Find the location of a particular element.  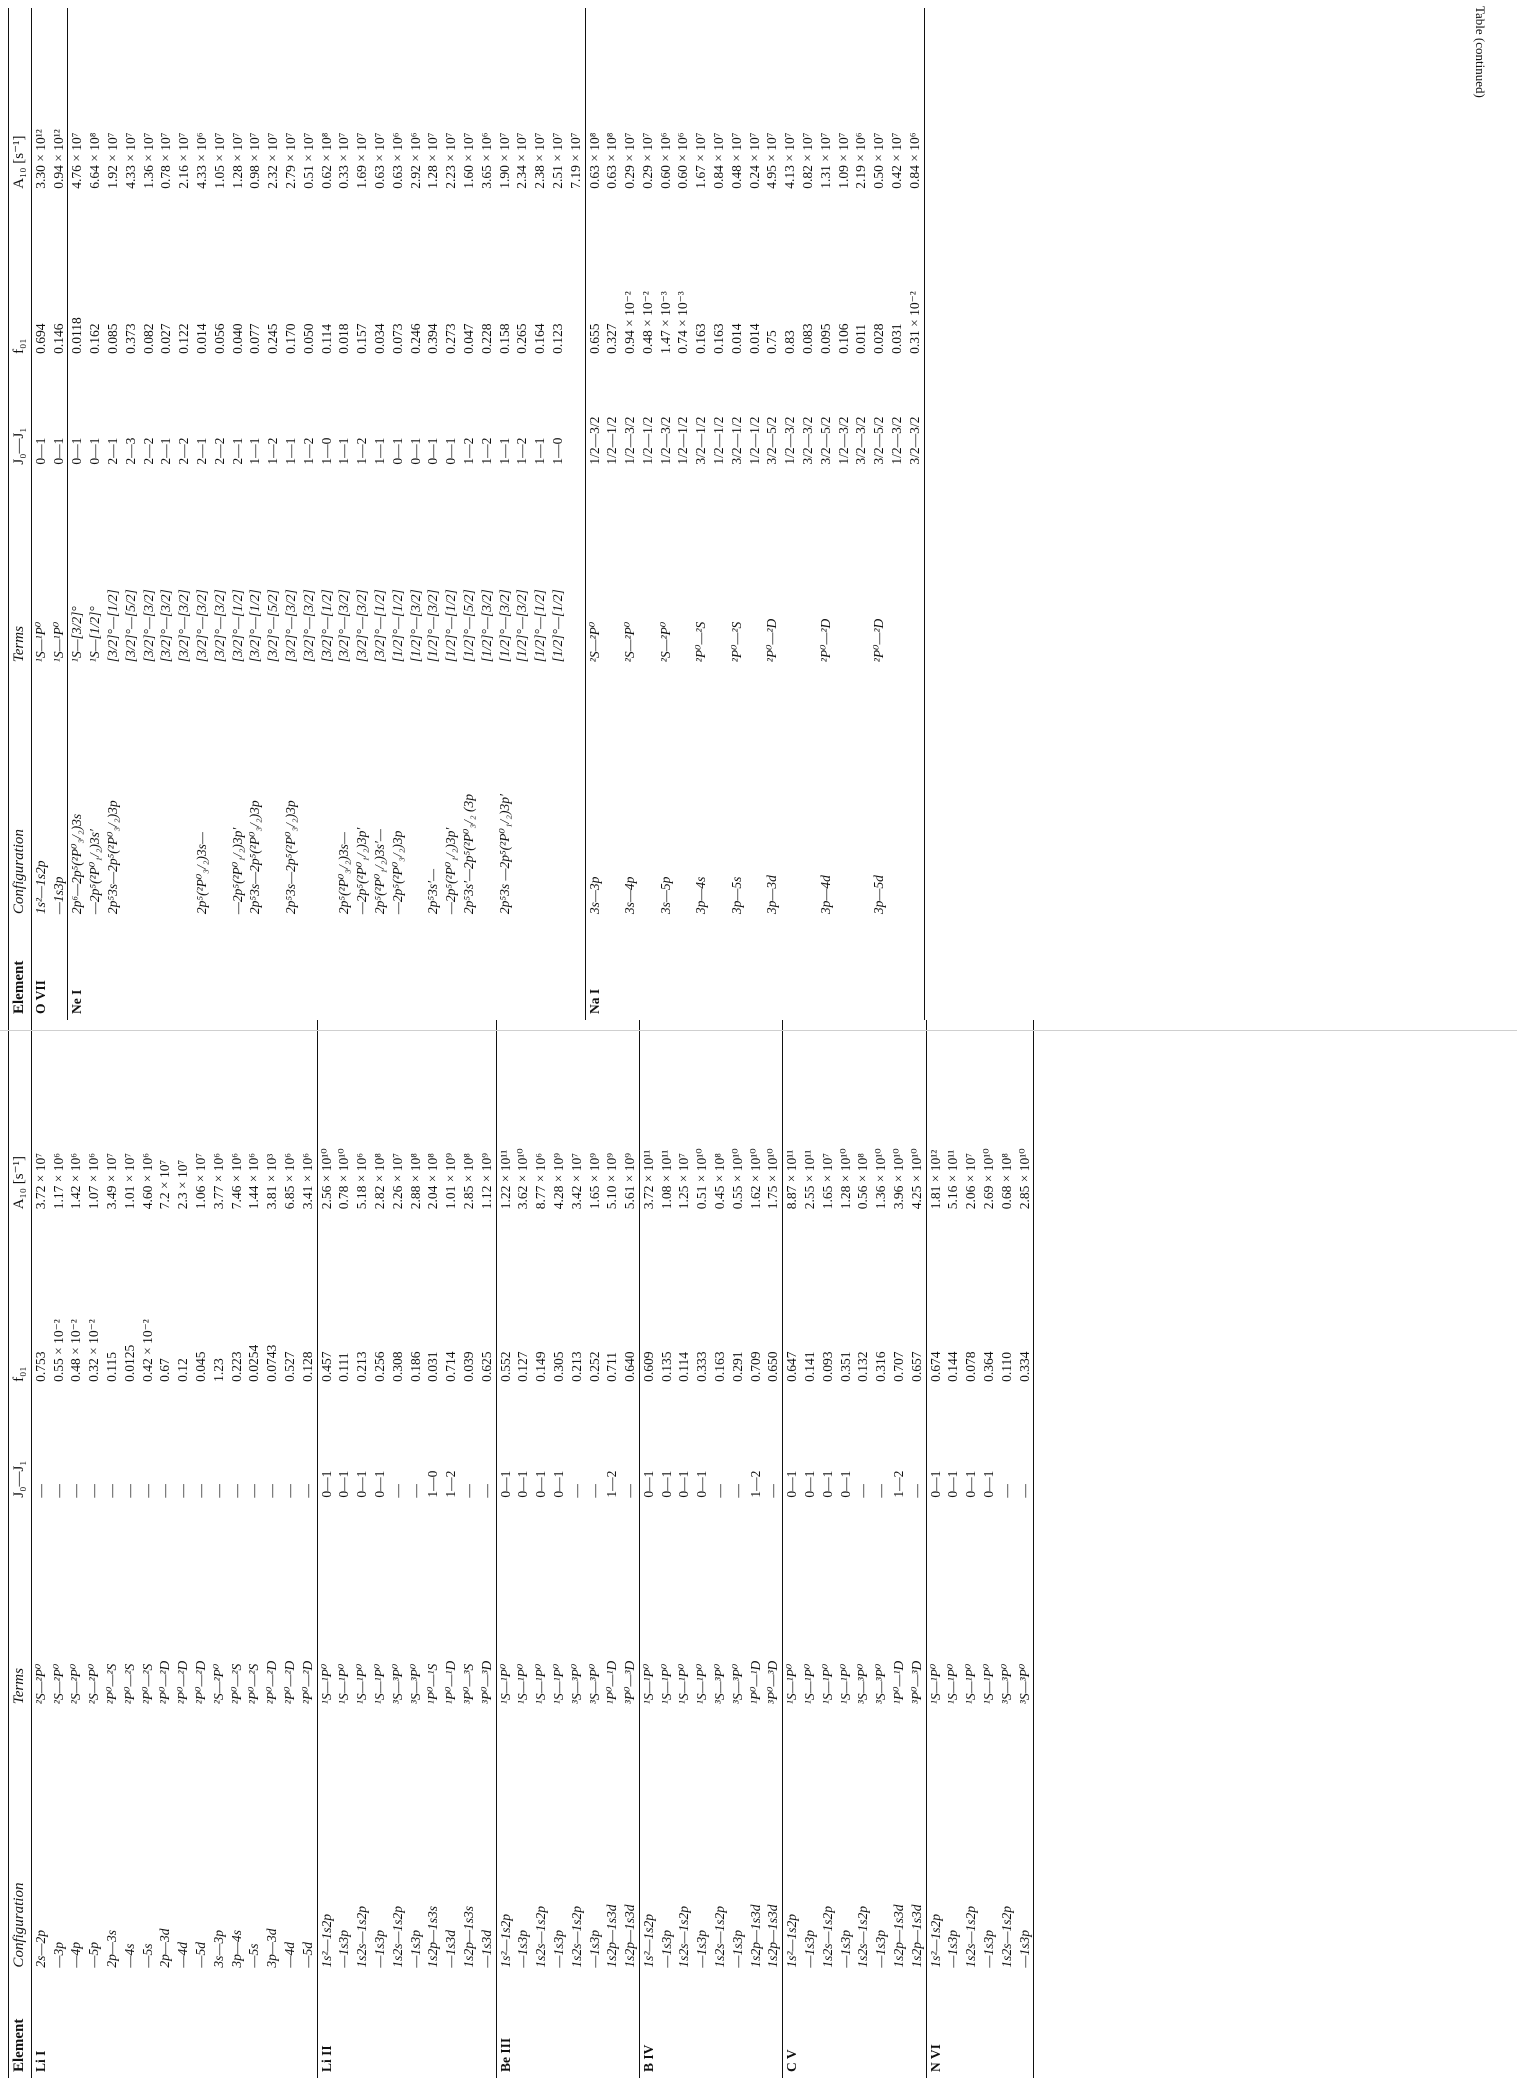

a-cell: 2.04 × 10⁸ is located at coordinates (433, 1181).